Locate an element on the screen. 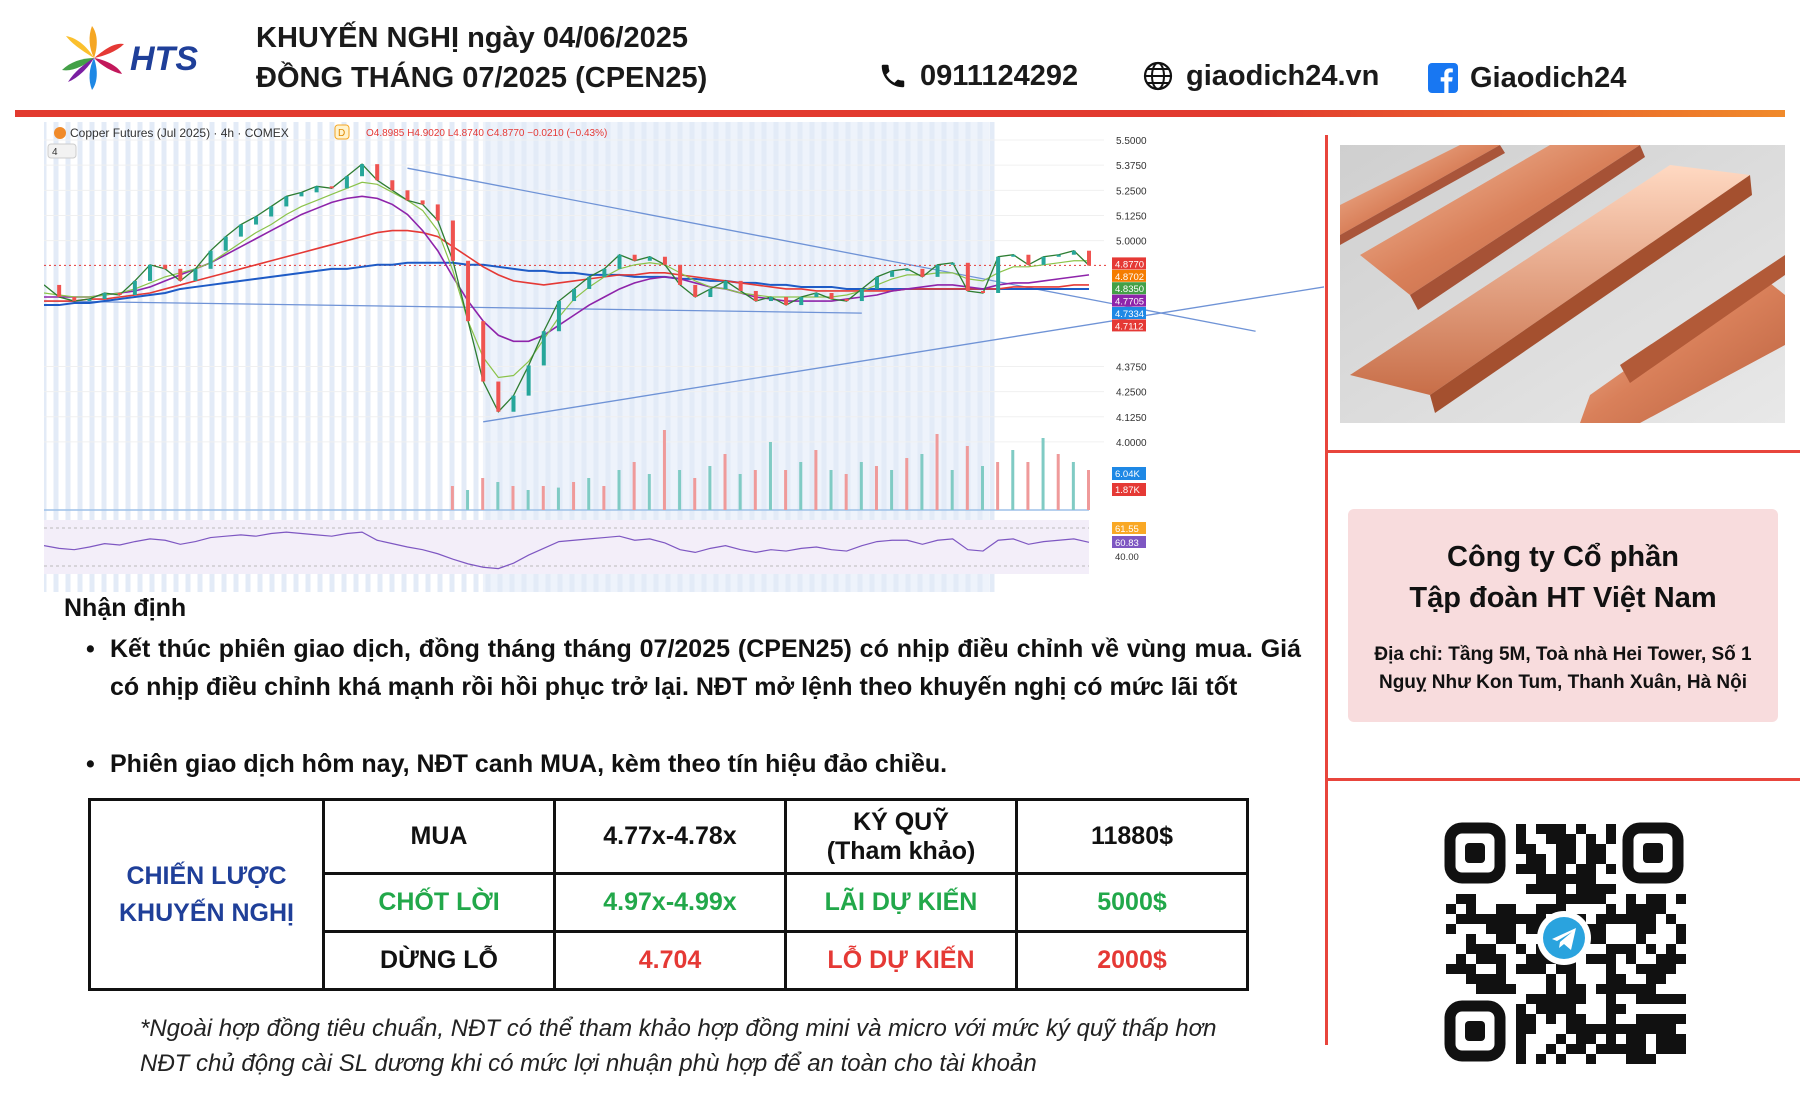 The image size is (1800, 1112). facebook-icon is located at coordinates (1443, 78).